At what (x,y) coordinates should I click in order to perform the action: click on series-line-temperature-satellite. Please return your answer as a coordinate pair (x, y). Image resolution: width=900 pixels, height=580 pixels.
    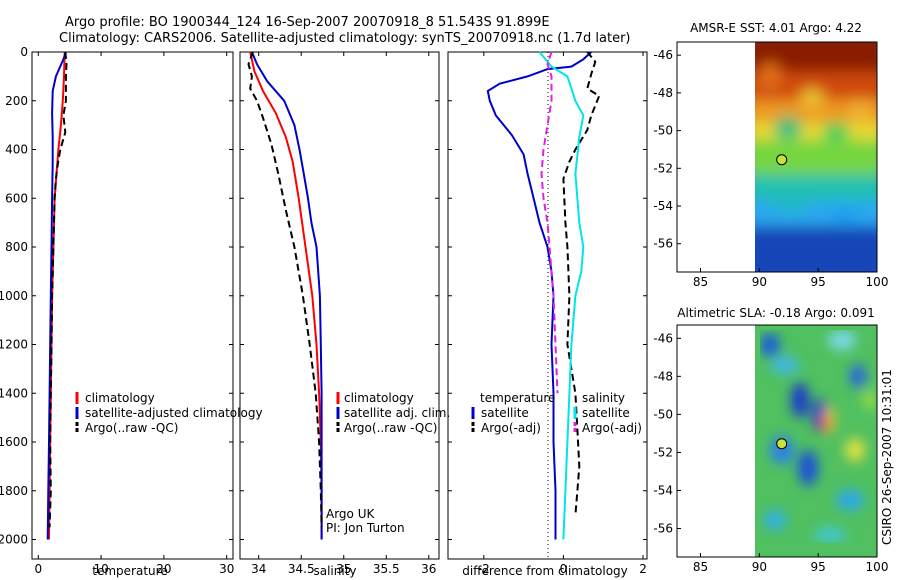
    Looking at the image, I should click on (539, 295).